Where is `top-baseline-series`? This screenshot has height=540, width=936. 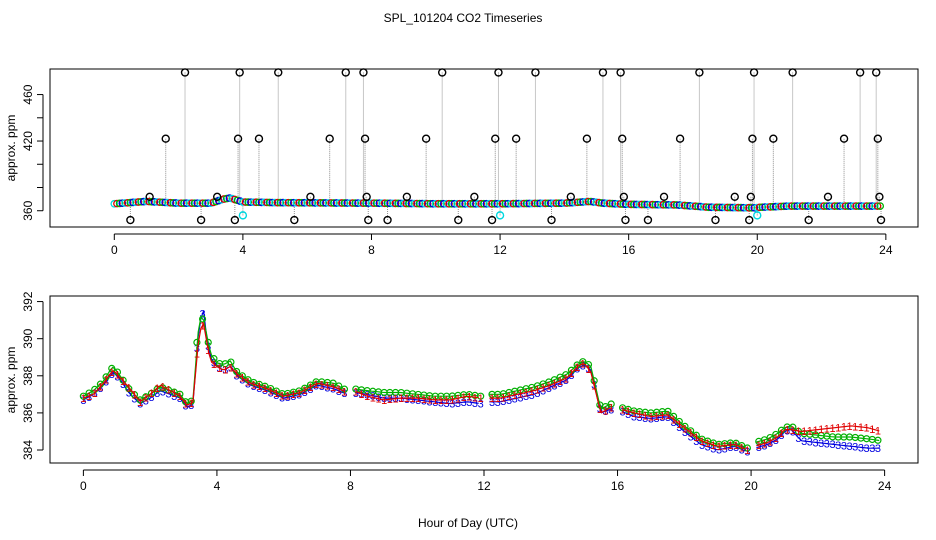
top-baseline-series is located at coordinates (497, 203).